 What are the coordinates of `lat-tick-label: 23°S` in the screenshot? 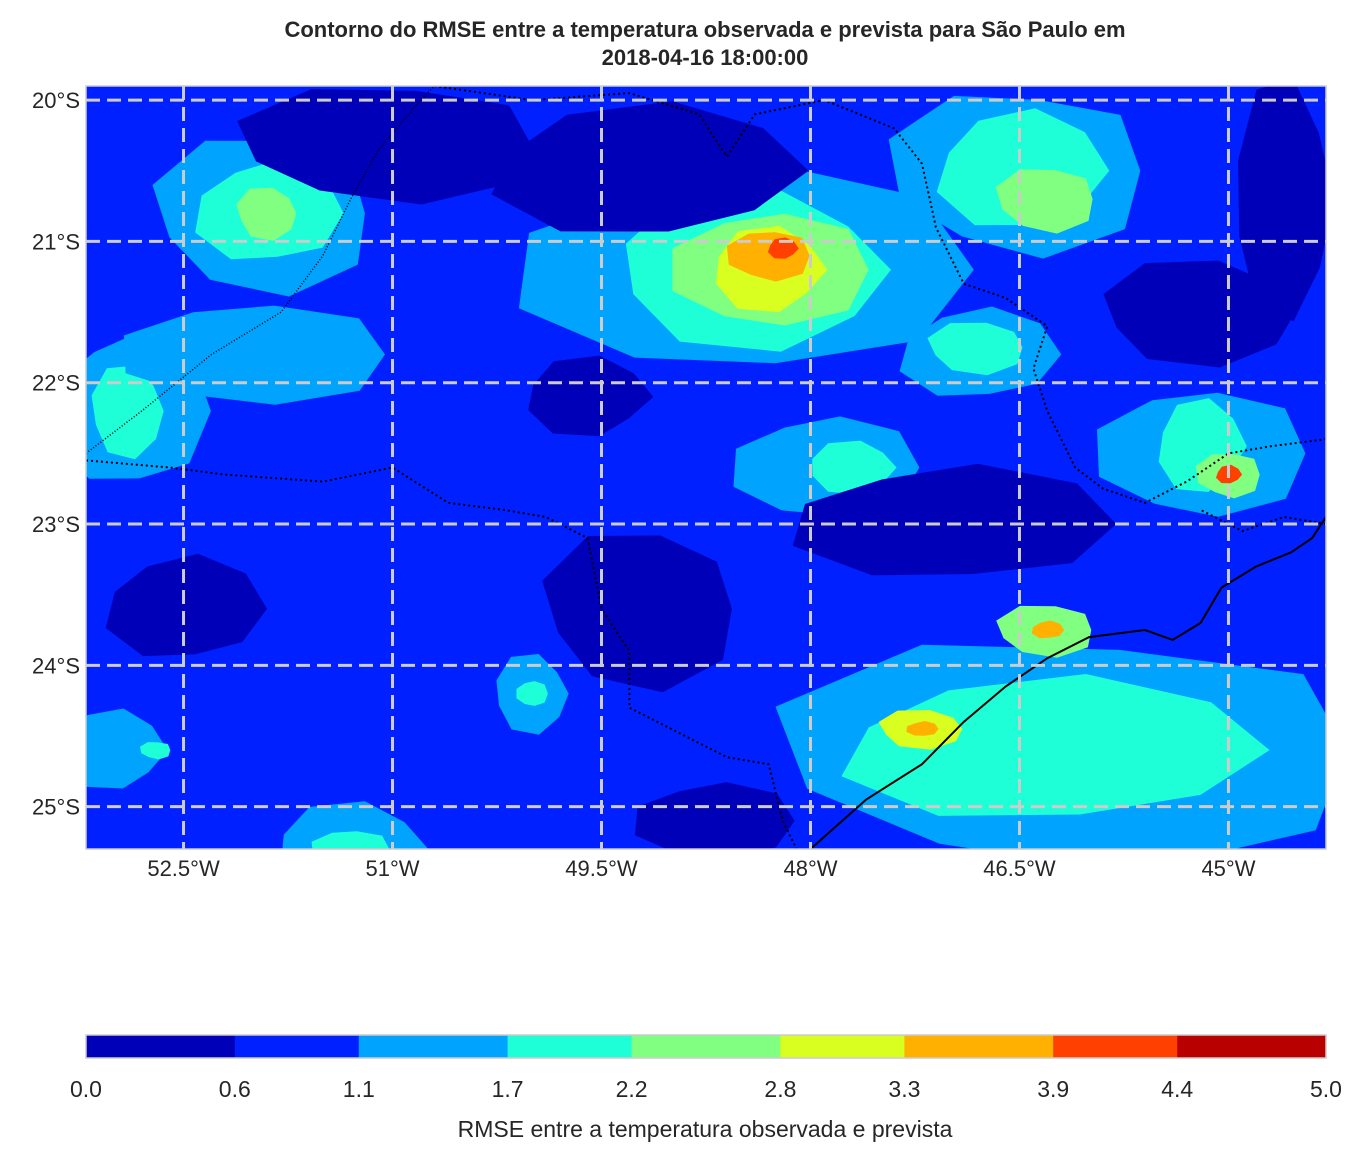 It's located at (56, 524).